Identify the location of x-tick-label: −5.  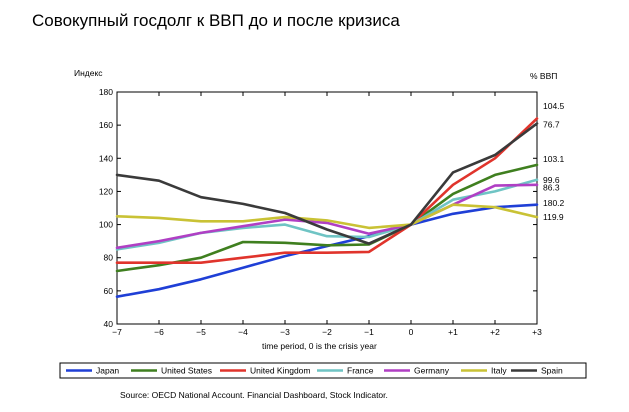
(201, 332).